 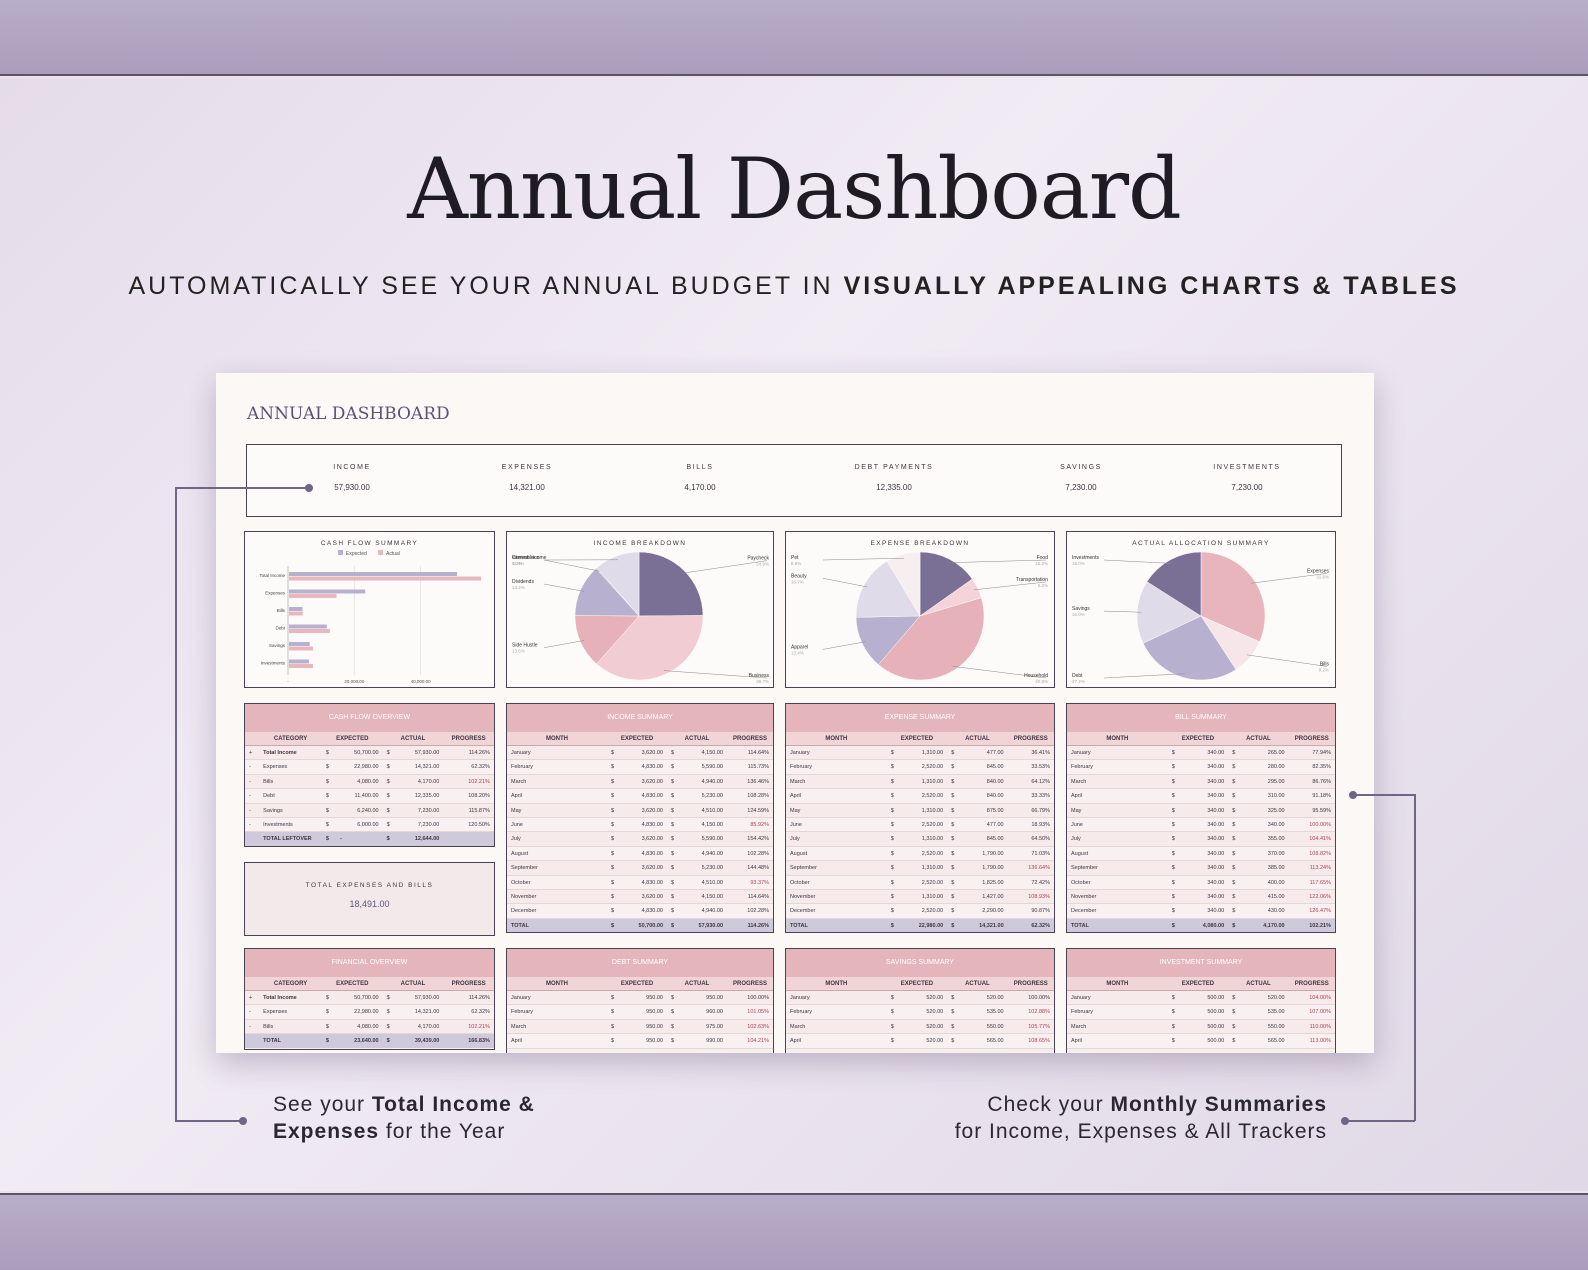 What do you see at coordinates (252, 983) in the screenshot?
I see `column-header` at bounding box center [252, 983].